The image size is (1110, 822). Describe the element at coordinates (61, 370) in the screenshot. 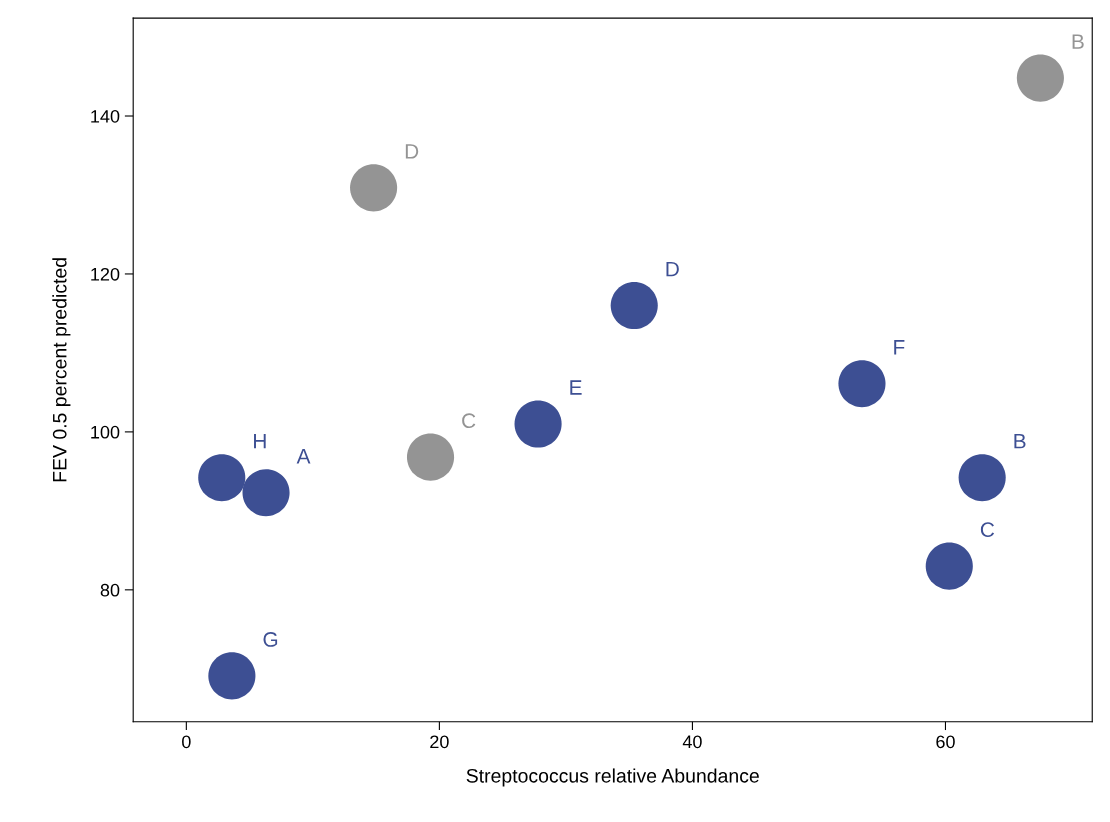

I see `y-axis-title: FEV 0.5 percent predicted` at that location.